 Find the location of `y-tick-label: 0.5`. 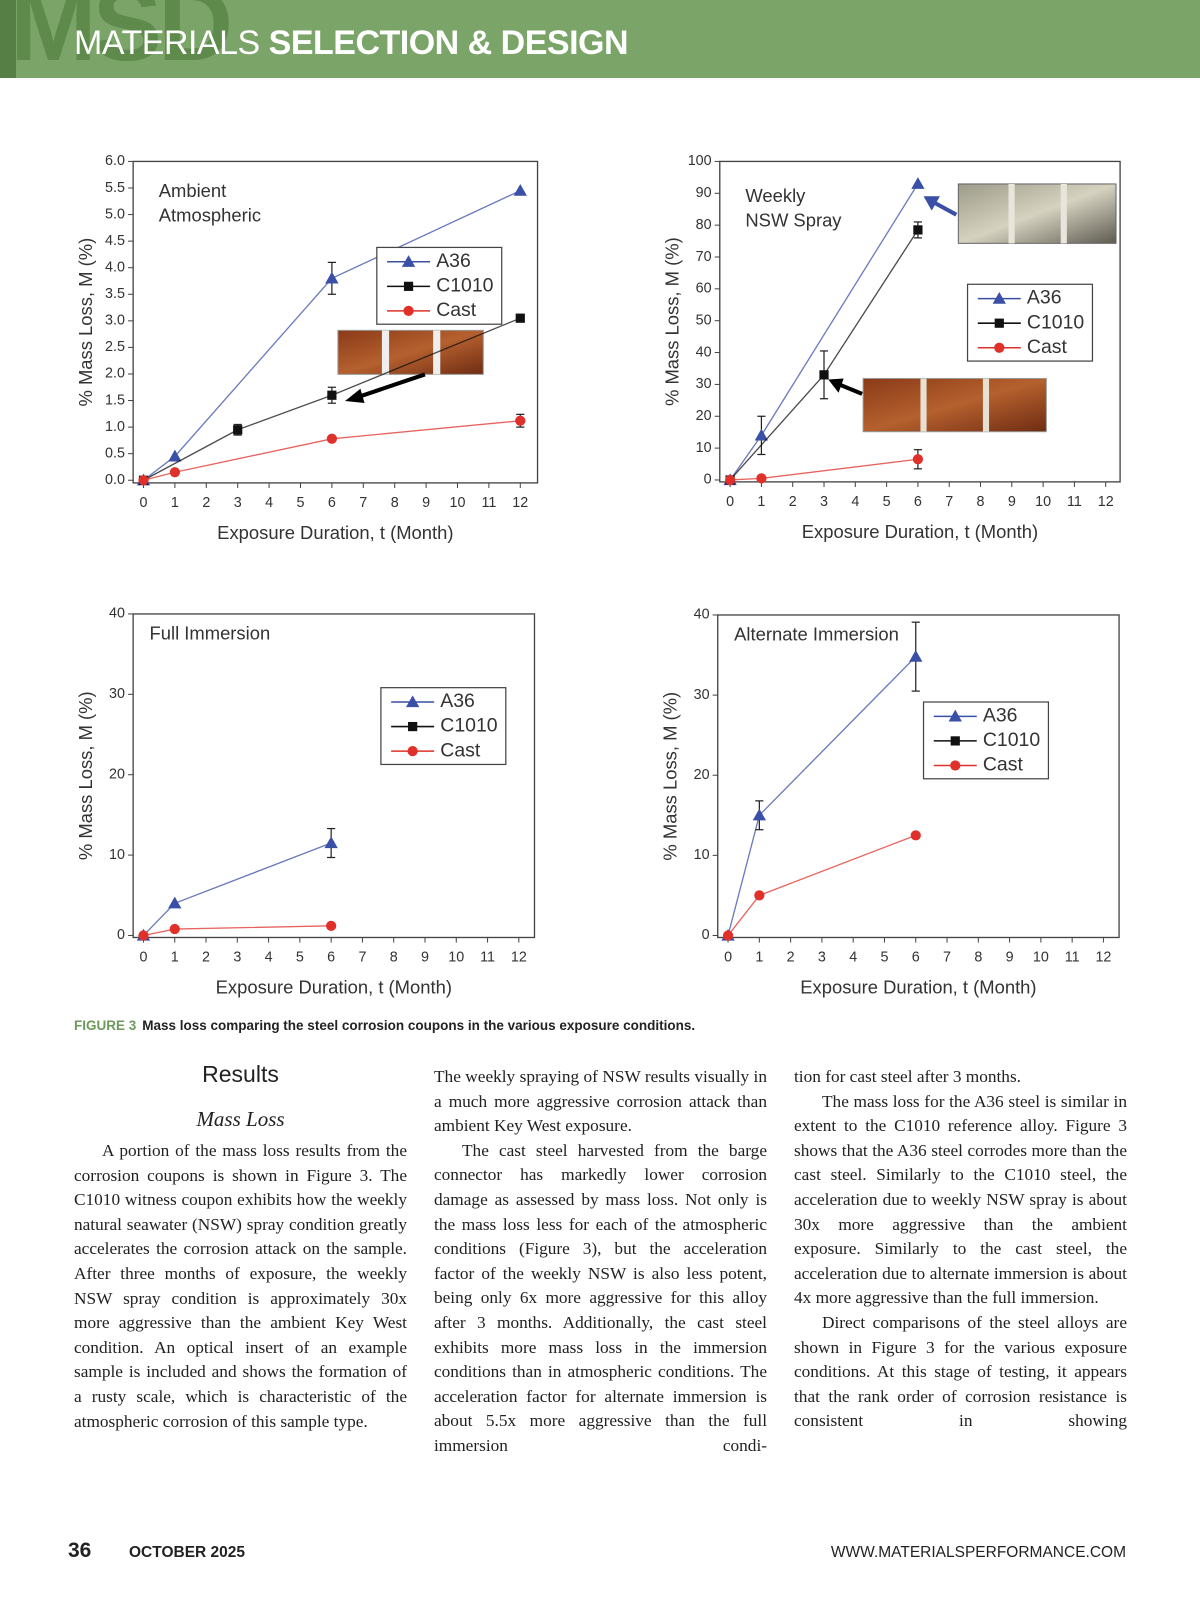

y-tick-label: 0.5 is located at coordinates (115, 453).